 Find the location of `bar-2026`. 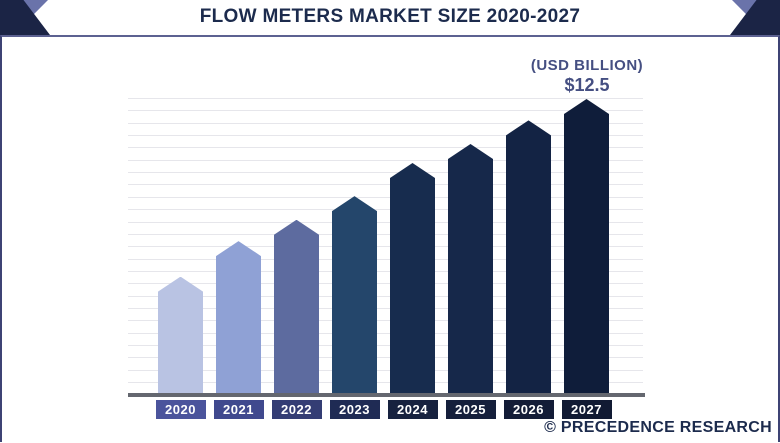

bar-2026 is located at coordinates (528, 257).